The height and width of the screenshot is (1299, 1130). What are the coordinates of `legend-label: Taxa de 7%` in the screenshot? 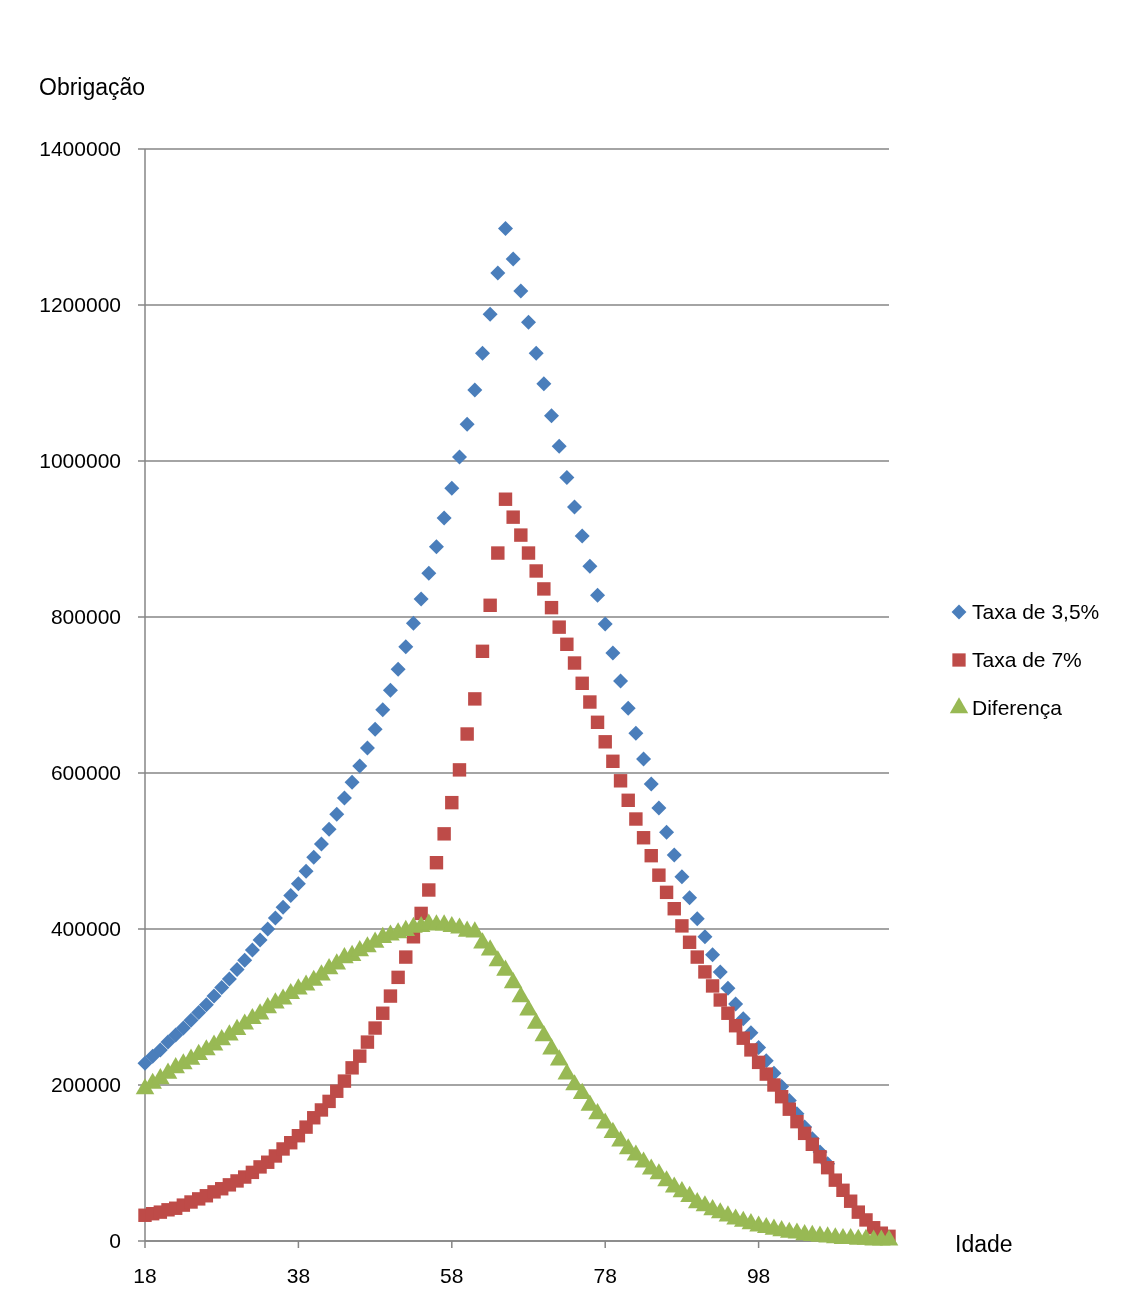 It's located at (1027, 660).